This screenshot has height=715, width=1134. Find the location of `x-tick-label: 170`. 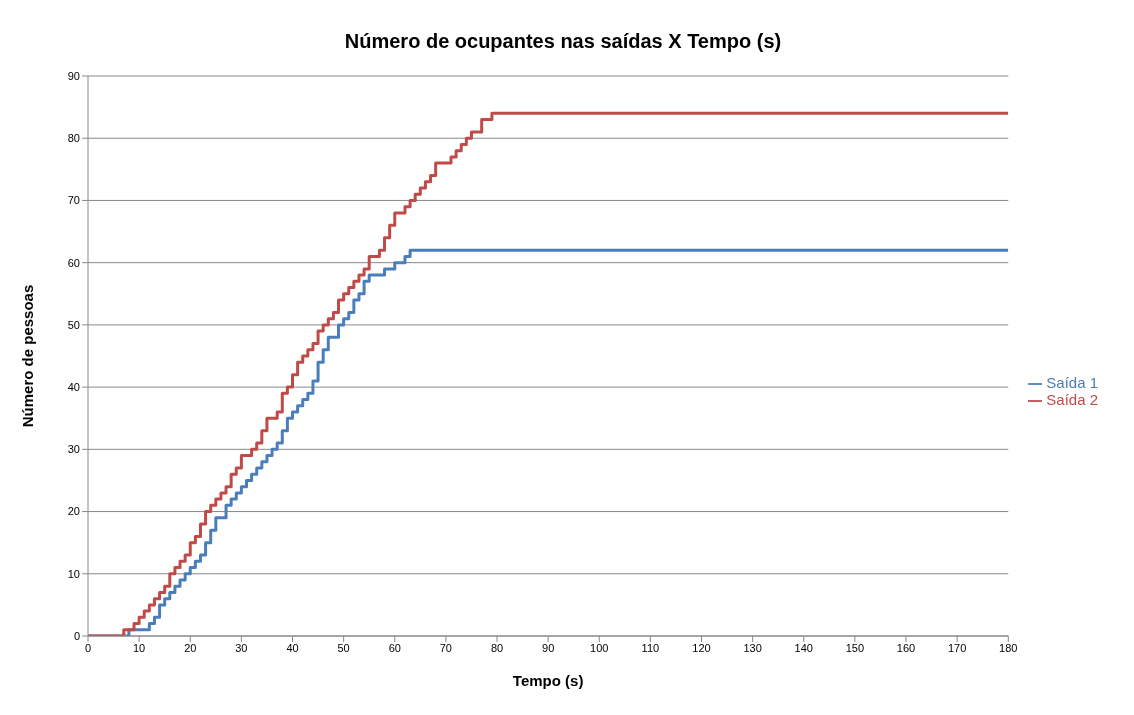

x-tick-label: 170 is located at coordinates (957, 647).